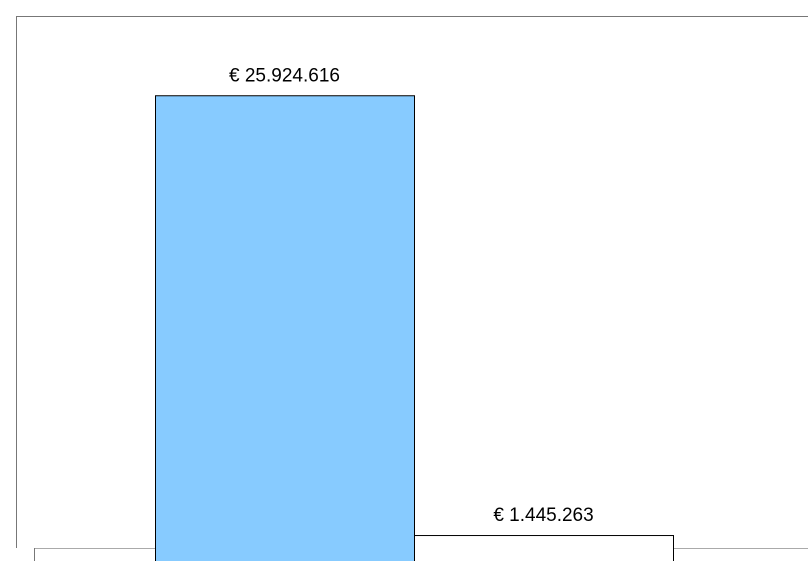 This screenshot has height=561, width=808. What do you see at coordinates (544, 548) in the screenshot?
I see `bar` at bounding box center [544, 548].